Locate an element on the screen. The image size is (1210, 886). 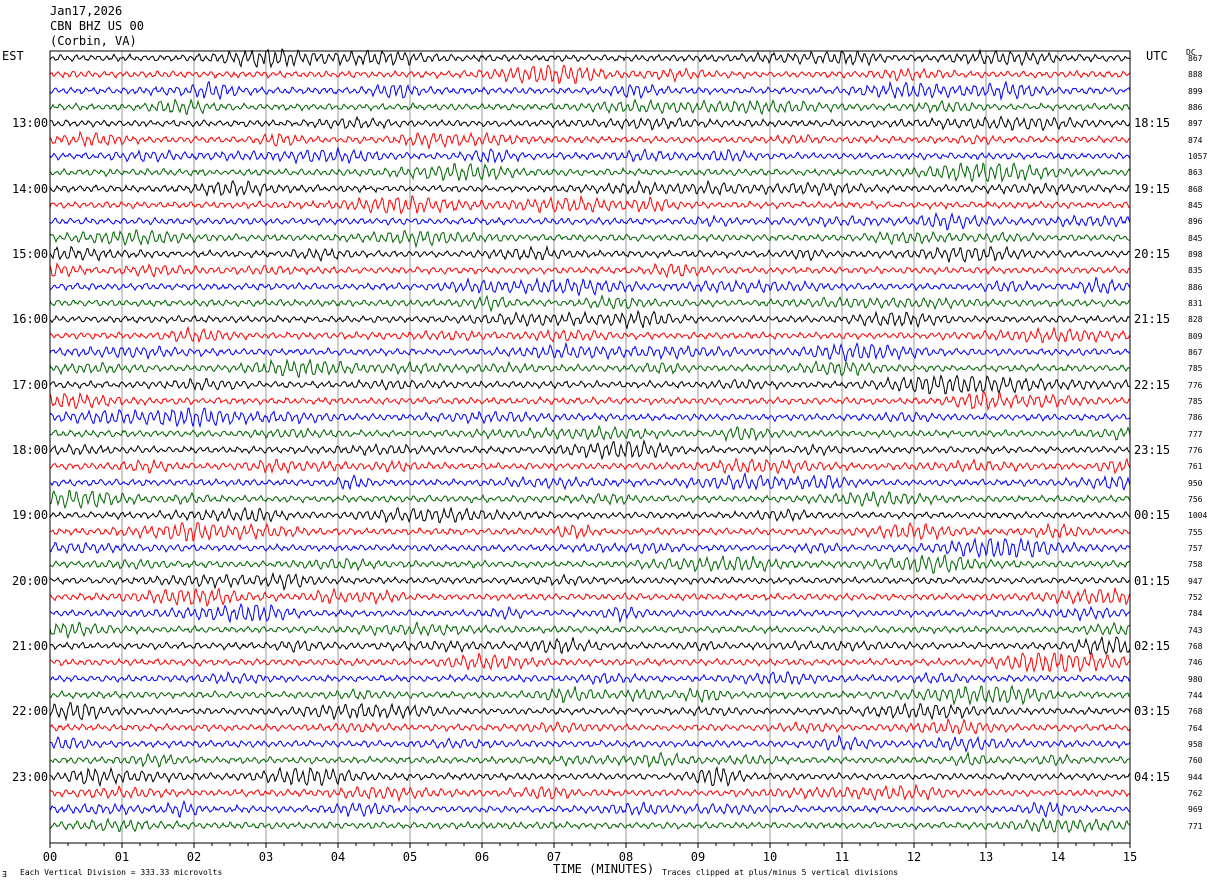
utc-hour-label: 01:15 is located at coordinates (1152, 580).